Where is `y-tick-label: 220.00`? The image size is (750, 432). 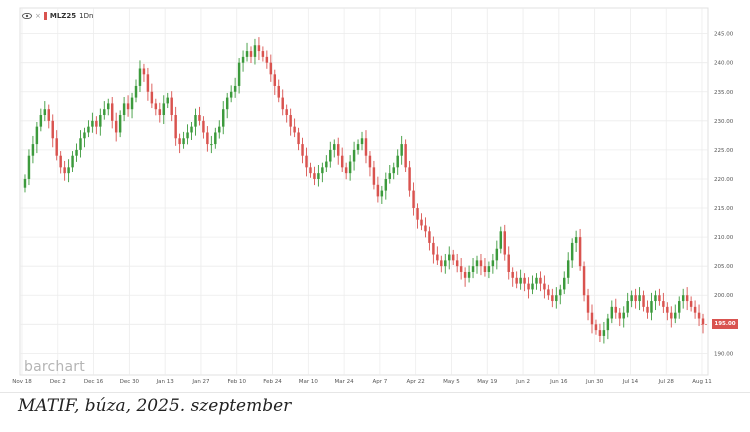 y-tick-label: 220.00 is located at coordinates (724, 180).